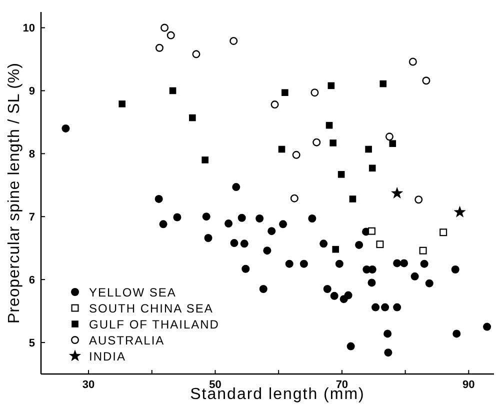 The height and width of the screenshot is (405, 497). Describe the element at coordinates (31, 280) in the screenshot. I see `y-tick-label: 6` at that location.